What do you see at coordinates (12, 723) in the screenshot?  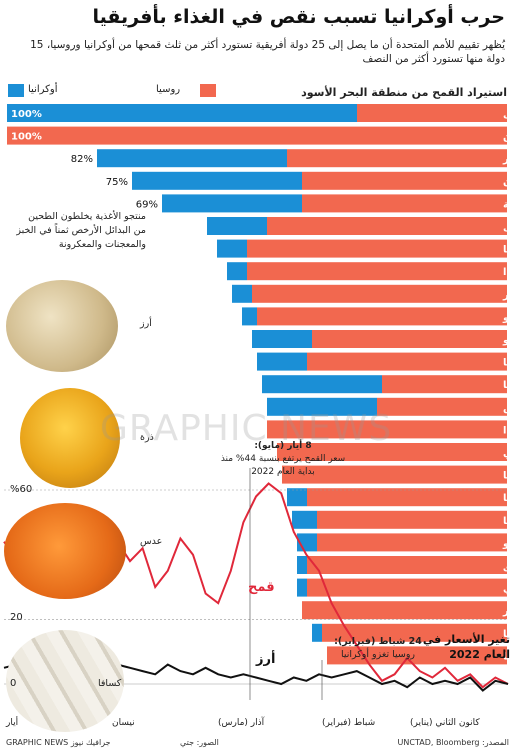 I see `x-tick-may: أيار` at bounding box center [12, 723].